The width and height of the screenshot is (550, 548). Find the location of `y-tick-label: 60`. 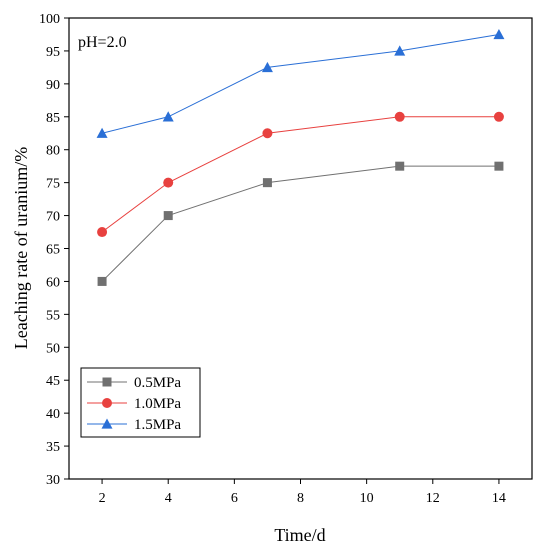

y-tick-label: 60 is located at coordinates (53, 282).